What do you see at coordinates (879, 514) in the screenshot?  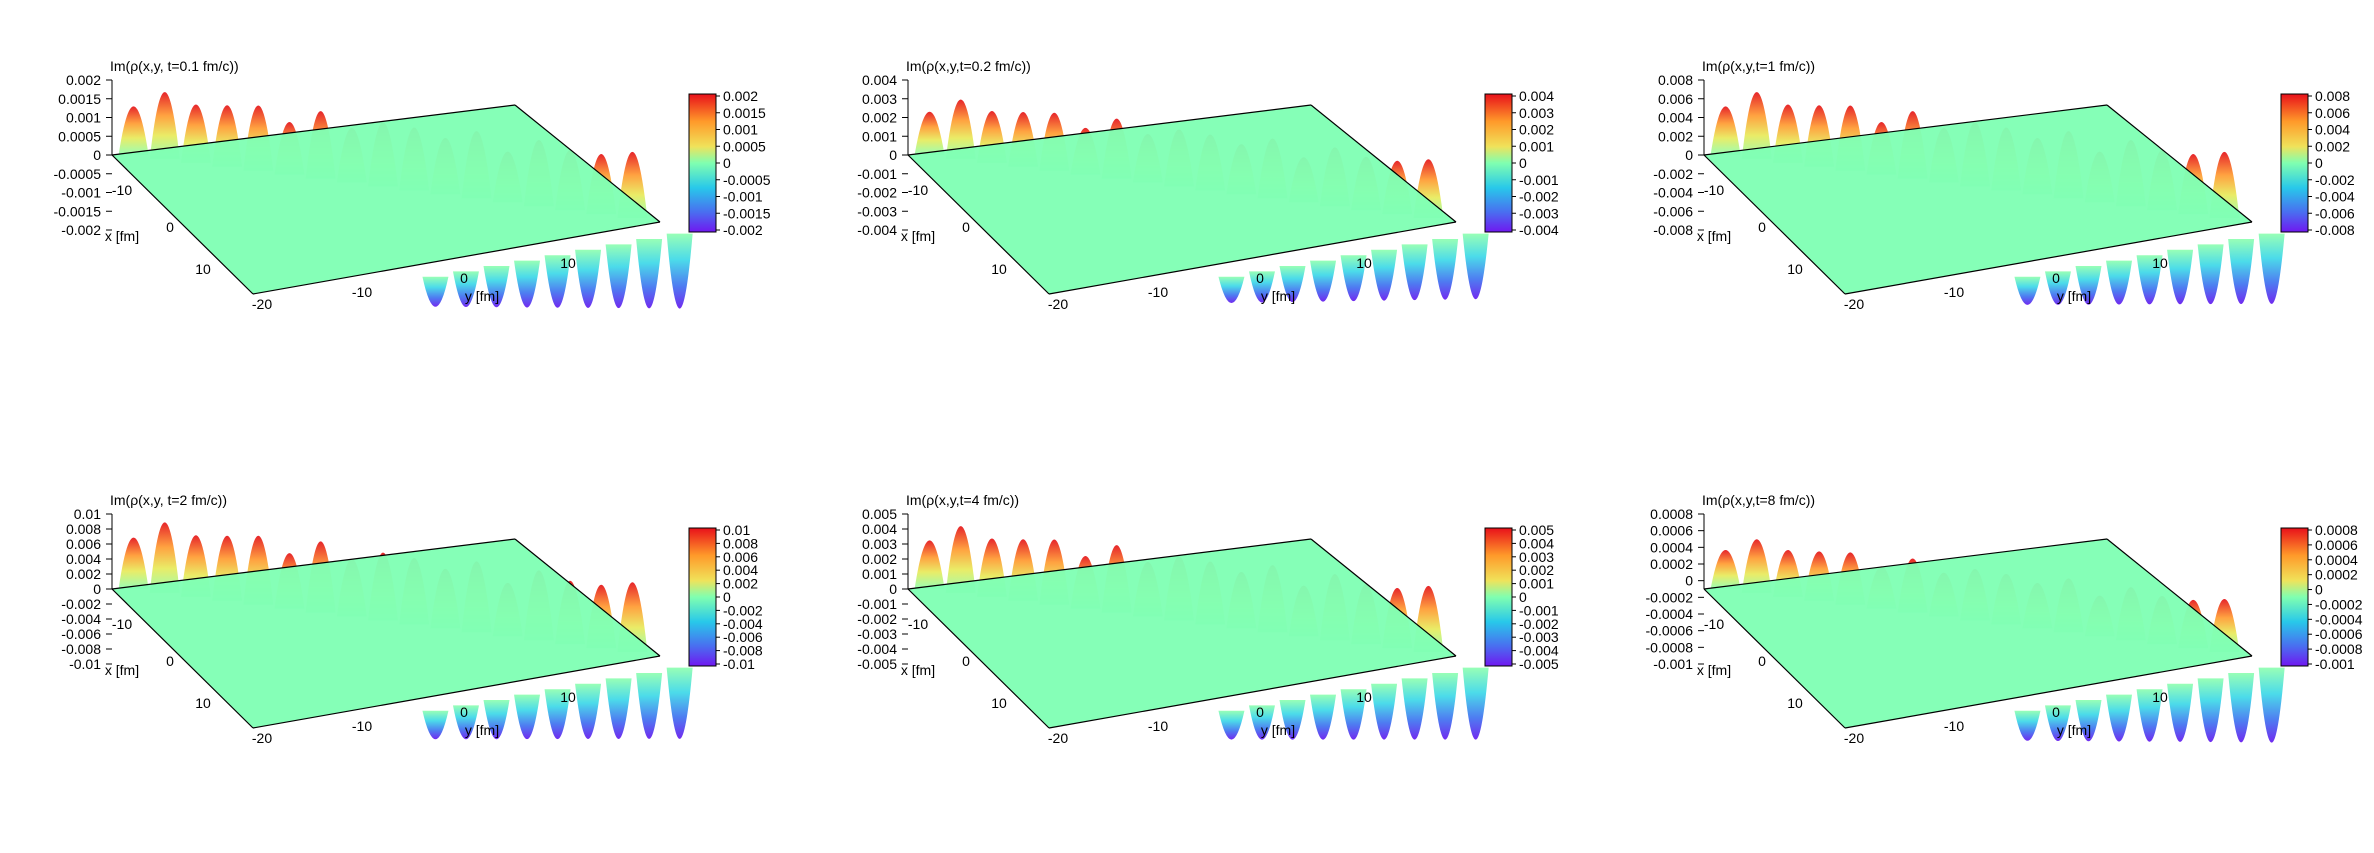 I see `z-tick-label: 0.005` at bounding box center [879, 514].